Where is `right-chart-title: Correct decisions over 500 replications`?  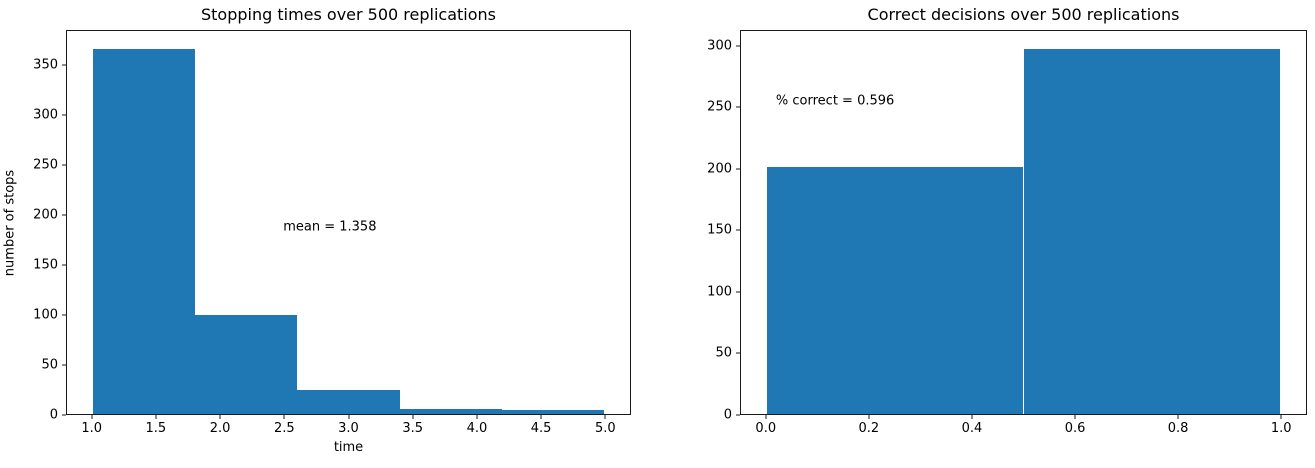
right-chart-title: Correct decisions over 500 replications is located at coordinates (1023, 14).